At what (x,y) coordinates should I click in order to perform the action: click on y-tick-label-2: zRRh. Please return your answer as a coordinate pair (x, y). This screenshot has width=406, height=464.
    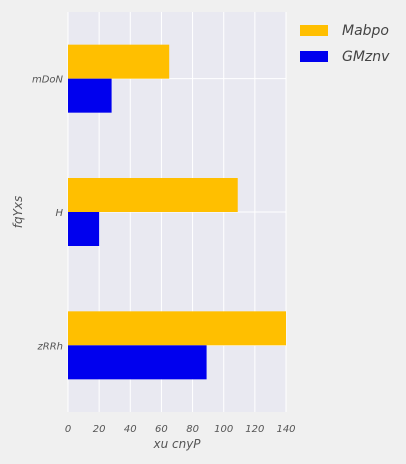
    Looking at the image, I should click on (50, 346).